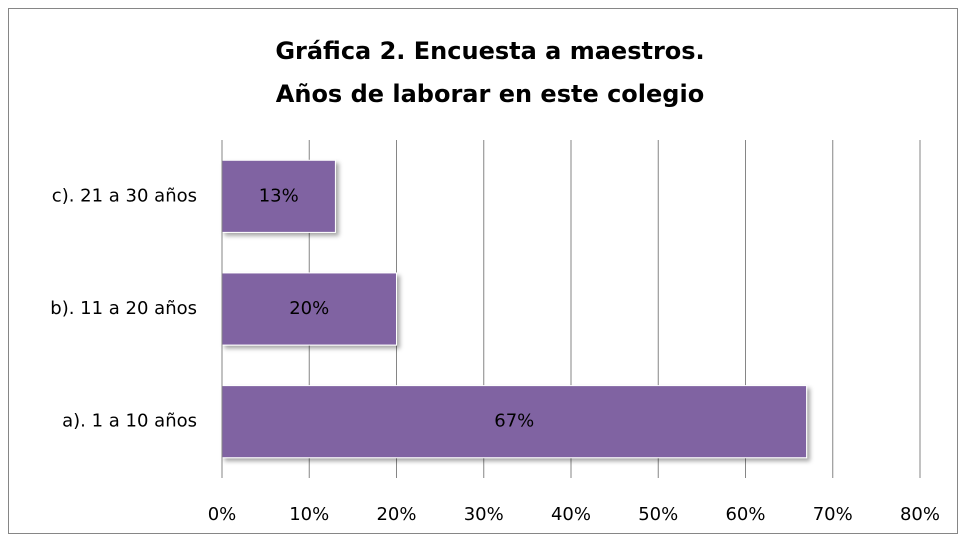  What do you see at coordinates (124, 195) in the screenshot?
I see `y-tick-label: c). 21 a 30 años` at bounding box center [124, 195].